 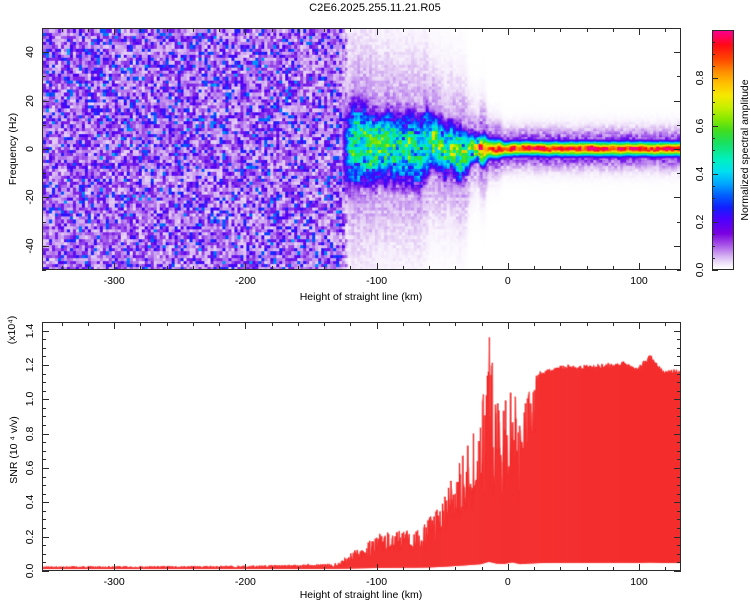 What do you see at coordinates (507, 582) in the screenshot?
I see `x-tick-label: 0` at bounding box center [507, 582].